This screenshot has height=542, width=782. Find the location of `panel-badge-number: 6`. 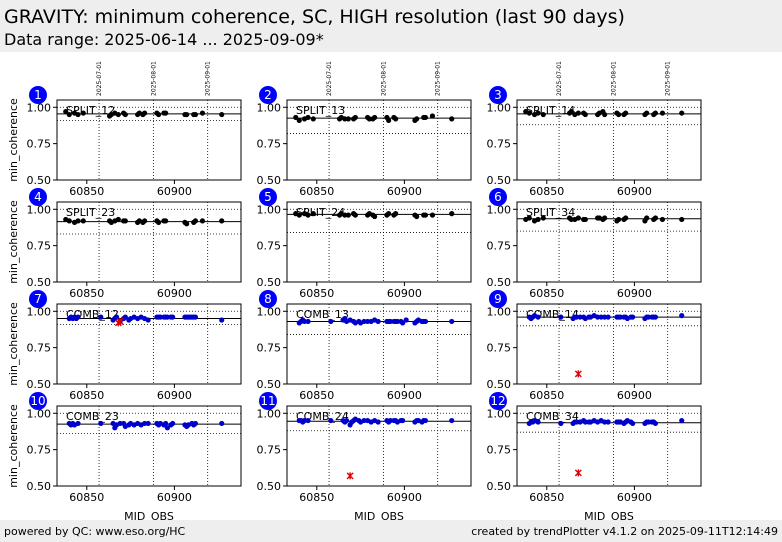

panel-badge-number: 6 is located at coordinates (498, 197).